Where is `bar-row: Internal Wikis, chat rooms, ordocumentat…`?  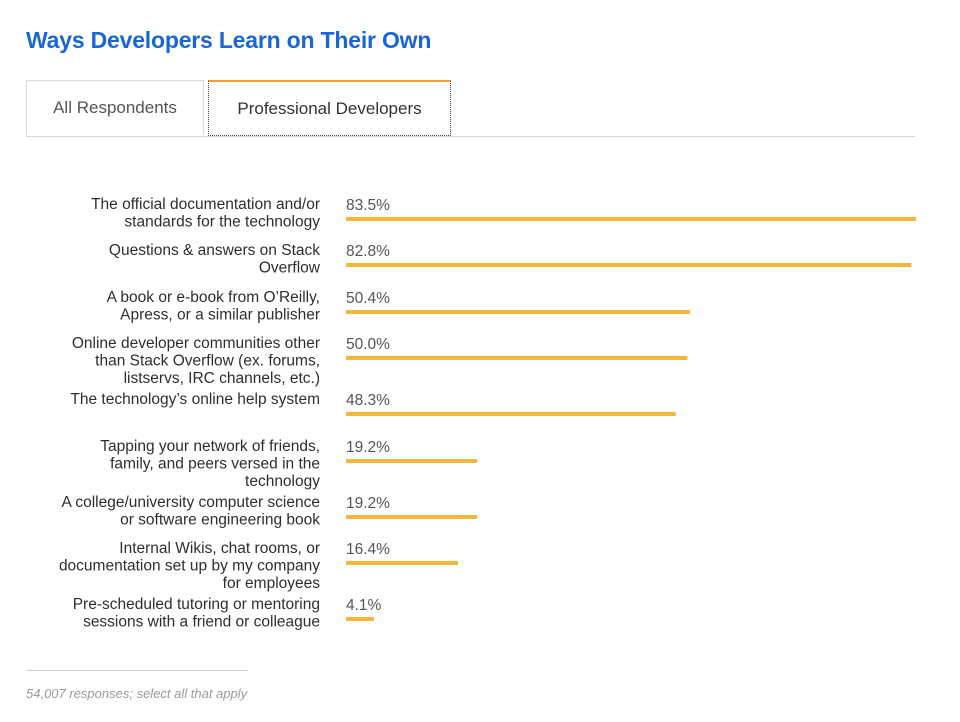 bar-row: Internal Wikis, chat rooms, ordocumentat… is located at coordinates (258, 566).